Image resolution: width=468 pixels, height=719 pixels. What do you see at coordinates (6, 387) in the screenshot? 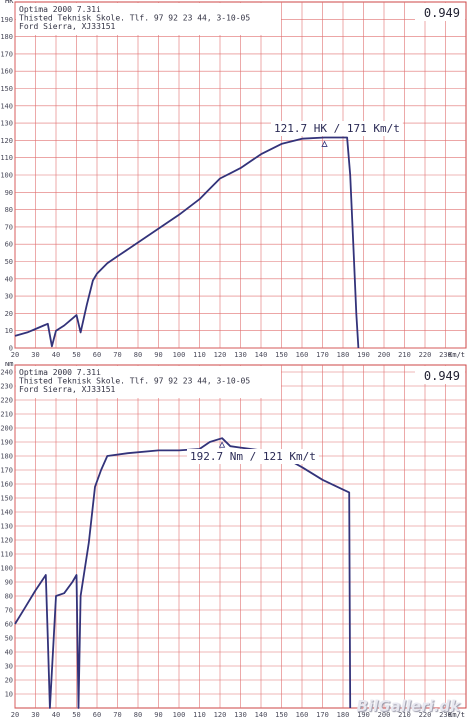
I see `y-tick-label: 230` at bounding box center [6, 387].